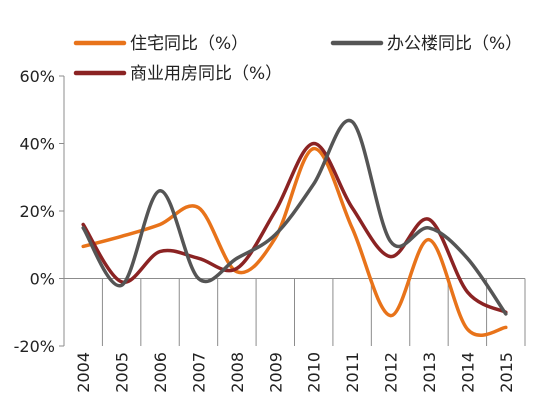 Image resolution: width=547 pixels, height=411 pixels. What do you see at coordinates (42, 279) in the screenshot?
I see `y-tick-label: 0%` at bounding box center [42, 279].